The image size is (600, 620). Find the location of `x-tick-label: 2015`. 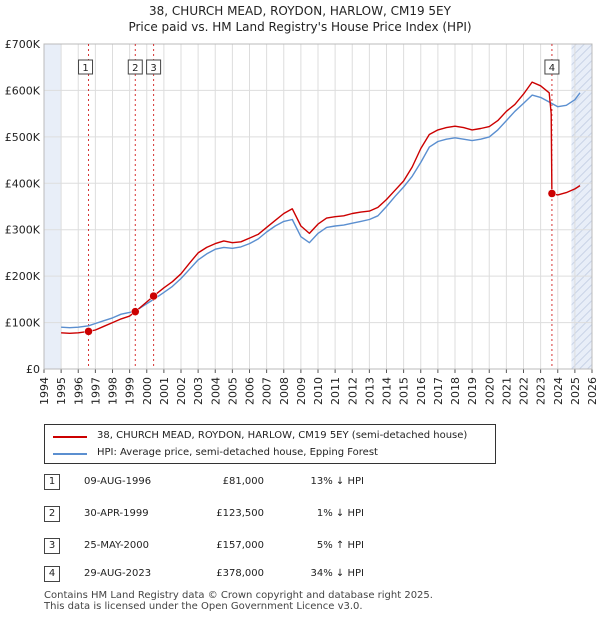

x-tick-label: 2015 is located at coordinates (404, 391).